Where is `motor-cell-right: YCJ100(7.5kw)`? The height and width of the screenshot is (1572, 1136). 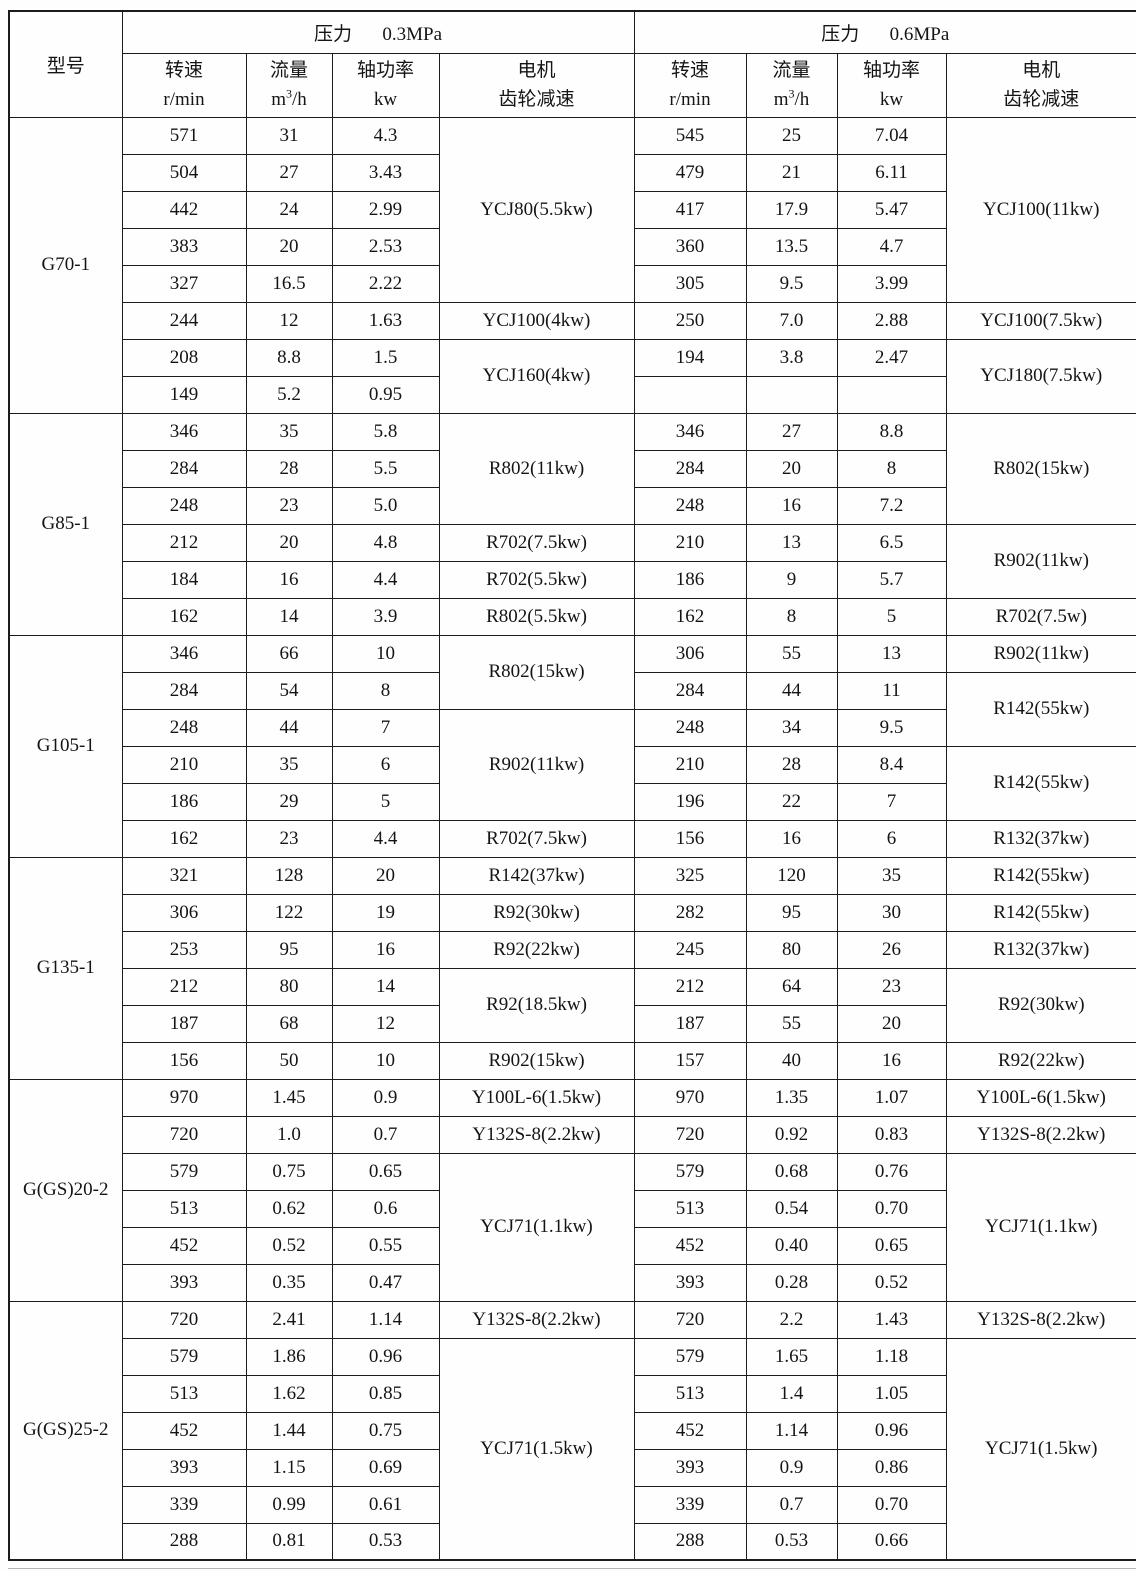
motor-cell-right: YCJ100(7.5kw) is located at coordinates (1040, 320).